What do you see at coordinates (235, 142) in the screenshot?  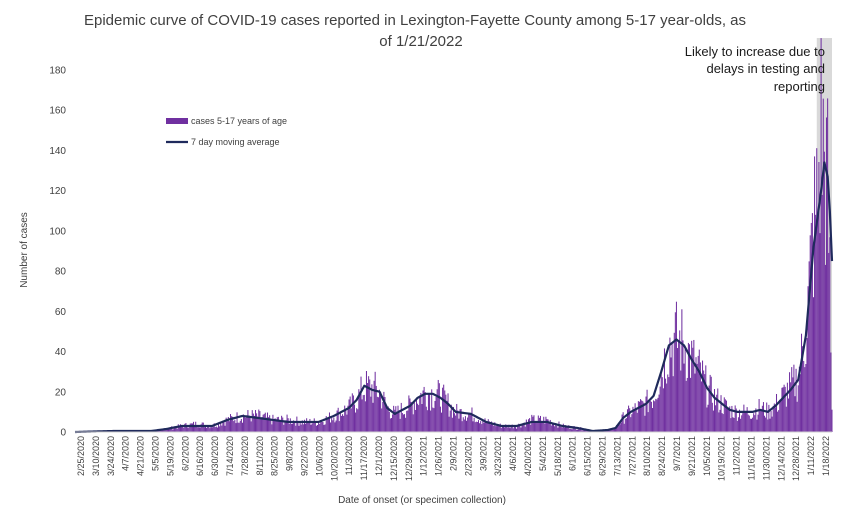 I see `legend-line-label: 7 day moving average` at bounding box center [235, 142].